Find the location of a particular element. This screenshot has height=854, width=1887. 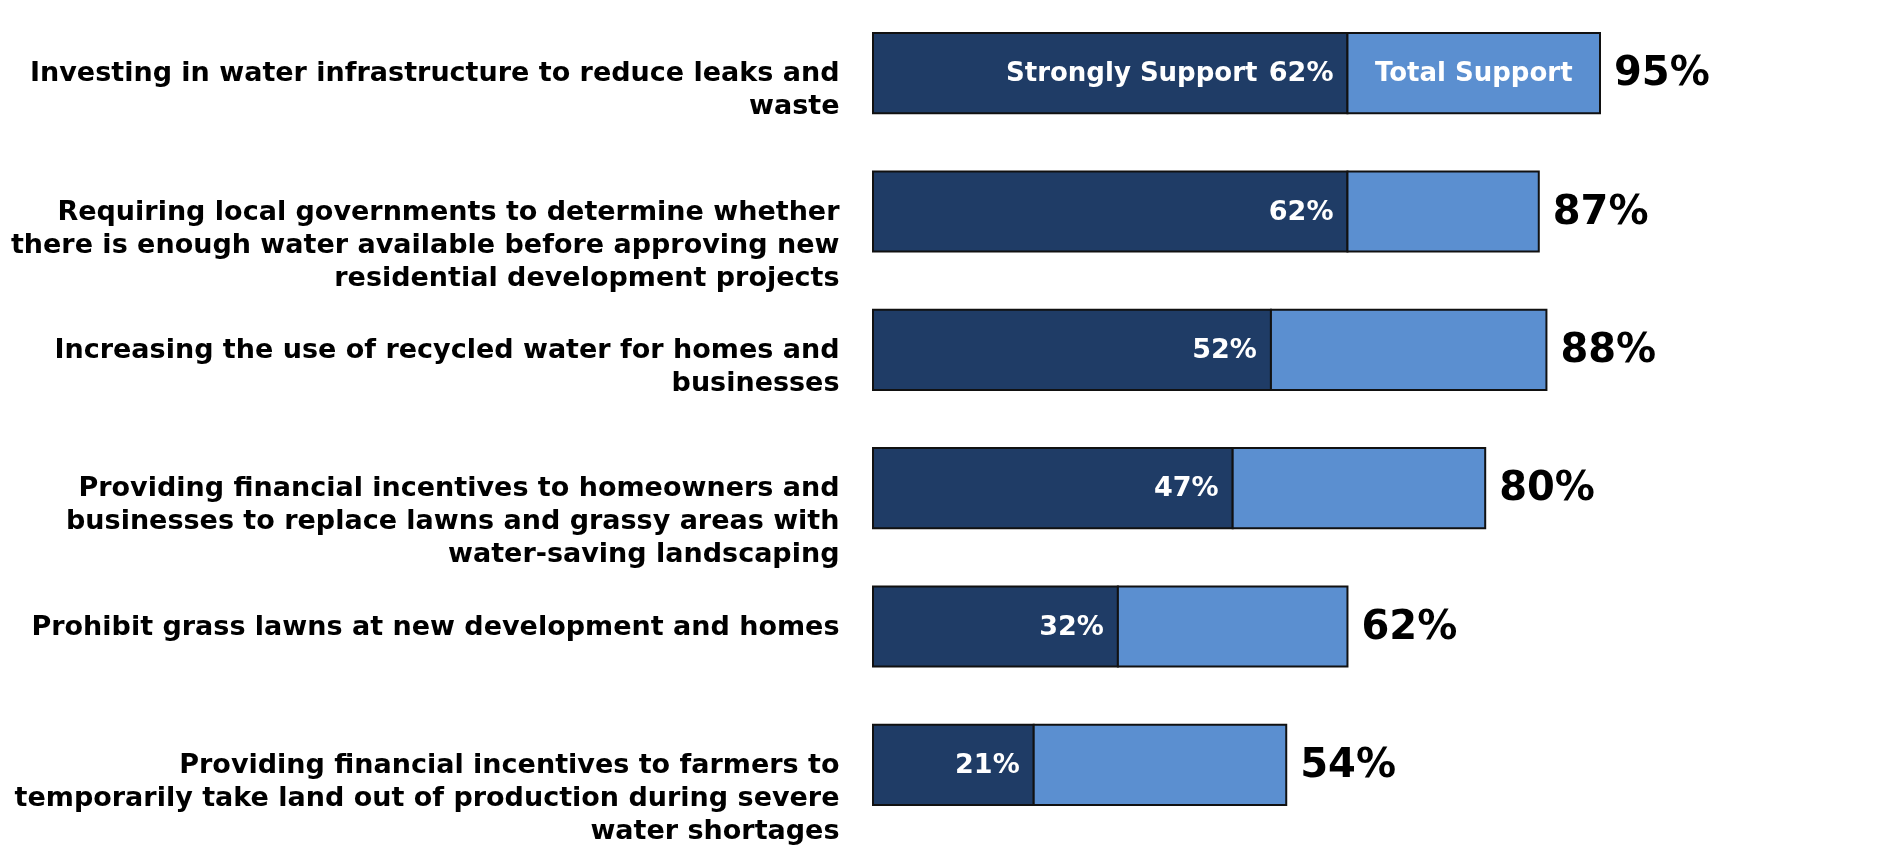

y-tick-label: Investing in water infrastructure to reduce leaks and waste is located at coordinates (435, 88).